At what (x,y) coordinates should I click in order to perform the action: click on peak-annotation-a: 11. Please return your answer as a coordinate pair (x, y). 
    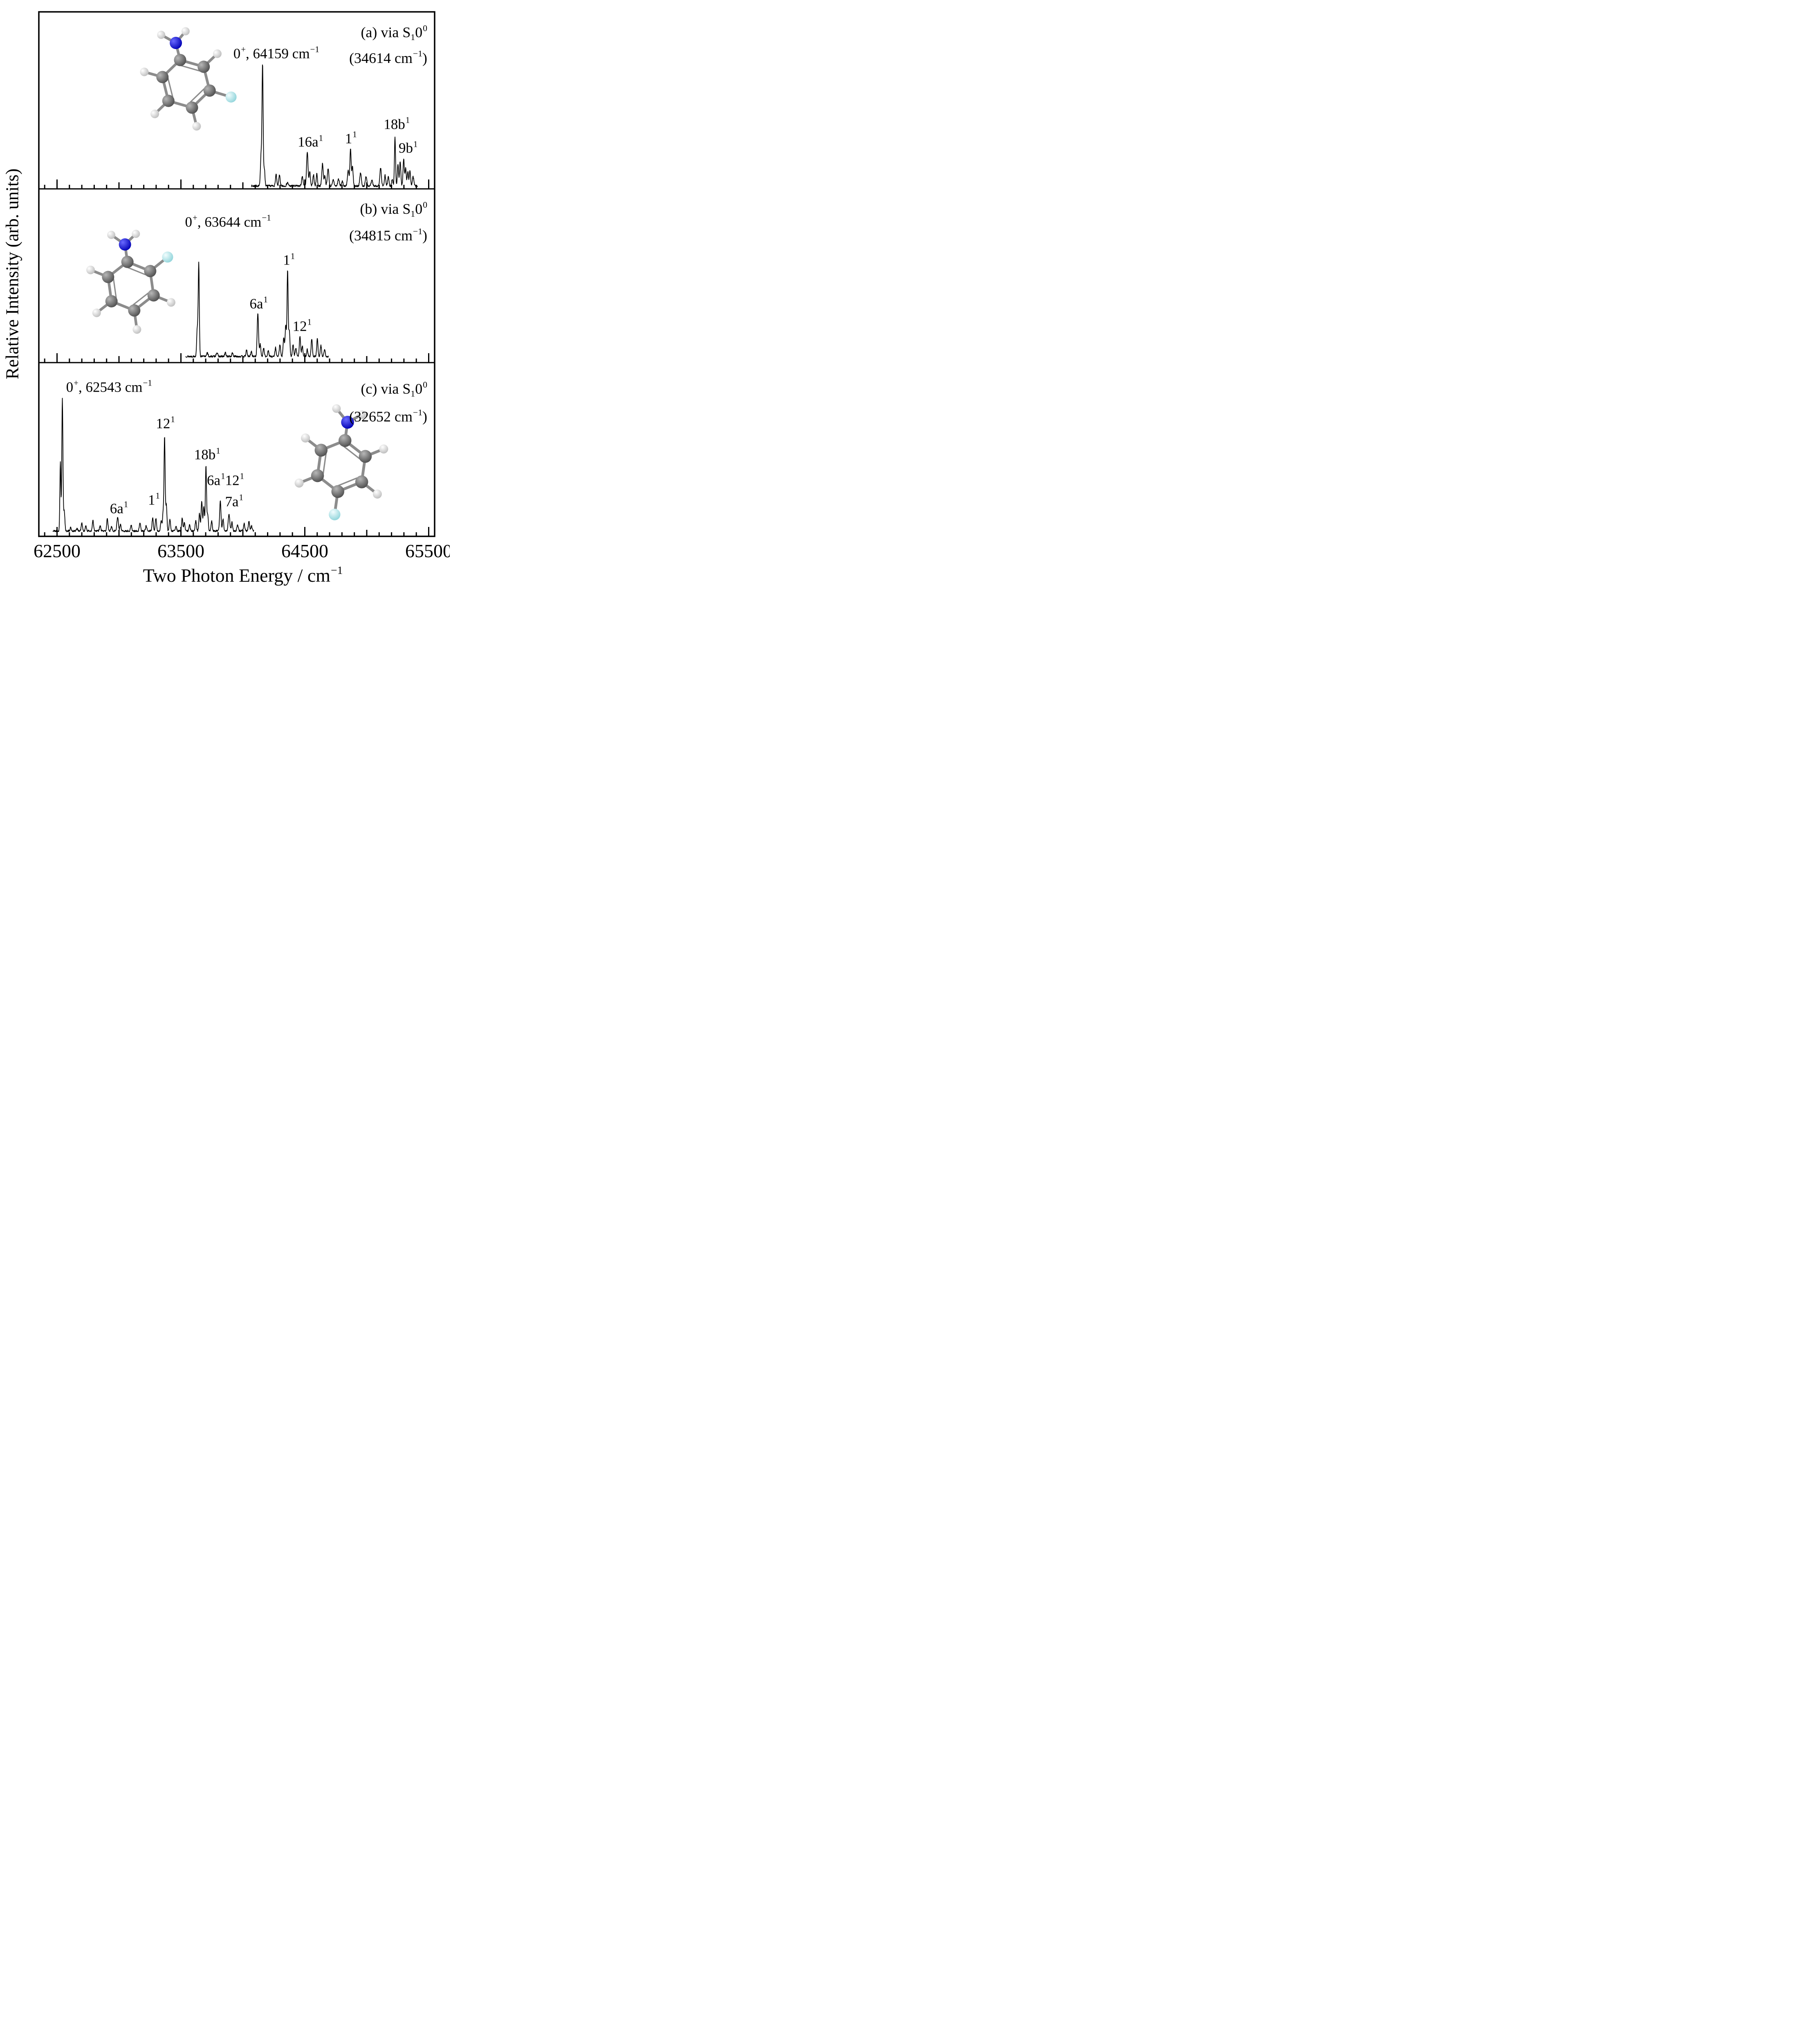
    Looking at the image, I should click on (351, 138).